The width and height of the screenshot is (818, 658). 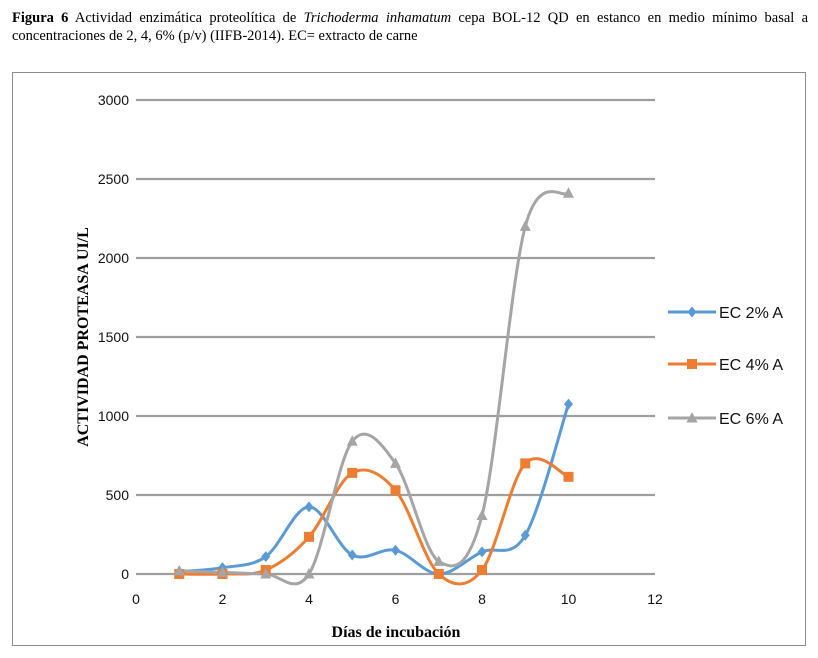 What do you see at coordinates (40, 18) in the screenshot?
I see `caption-label: Figura 6` at bounding box center [40, 18].